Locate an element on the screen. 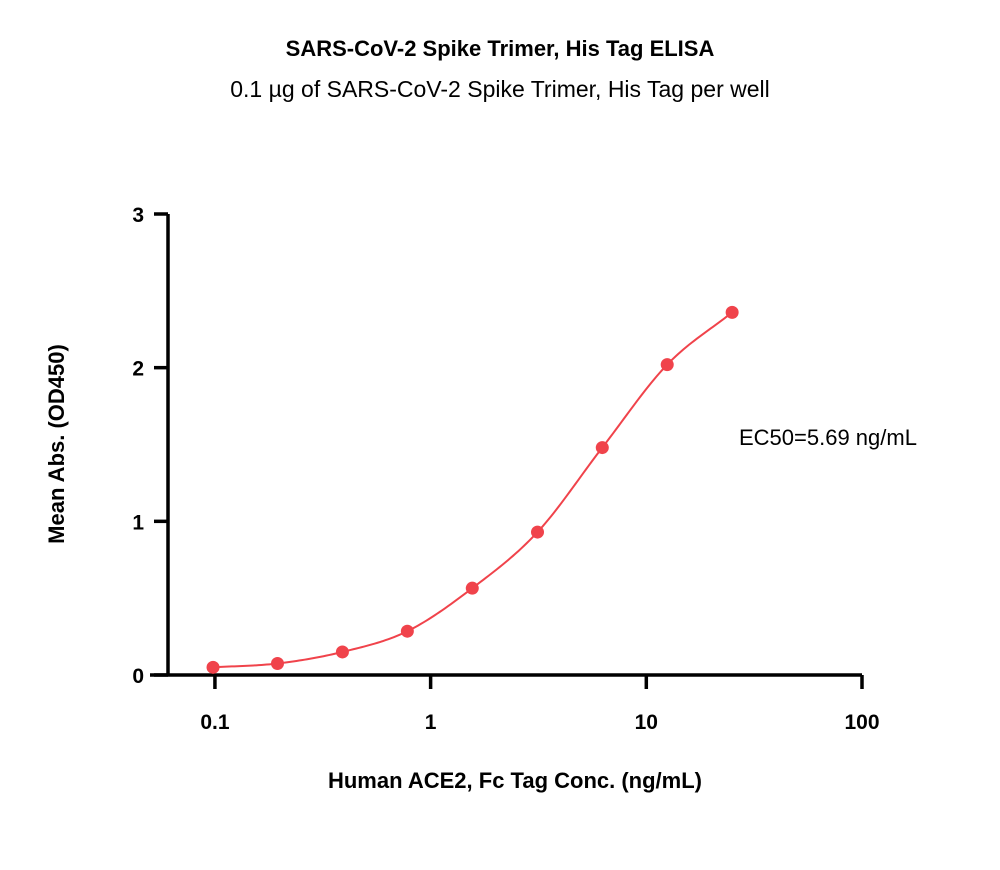  x-tick-label: 0.1 is located at coordinates (215, 722).